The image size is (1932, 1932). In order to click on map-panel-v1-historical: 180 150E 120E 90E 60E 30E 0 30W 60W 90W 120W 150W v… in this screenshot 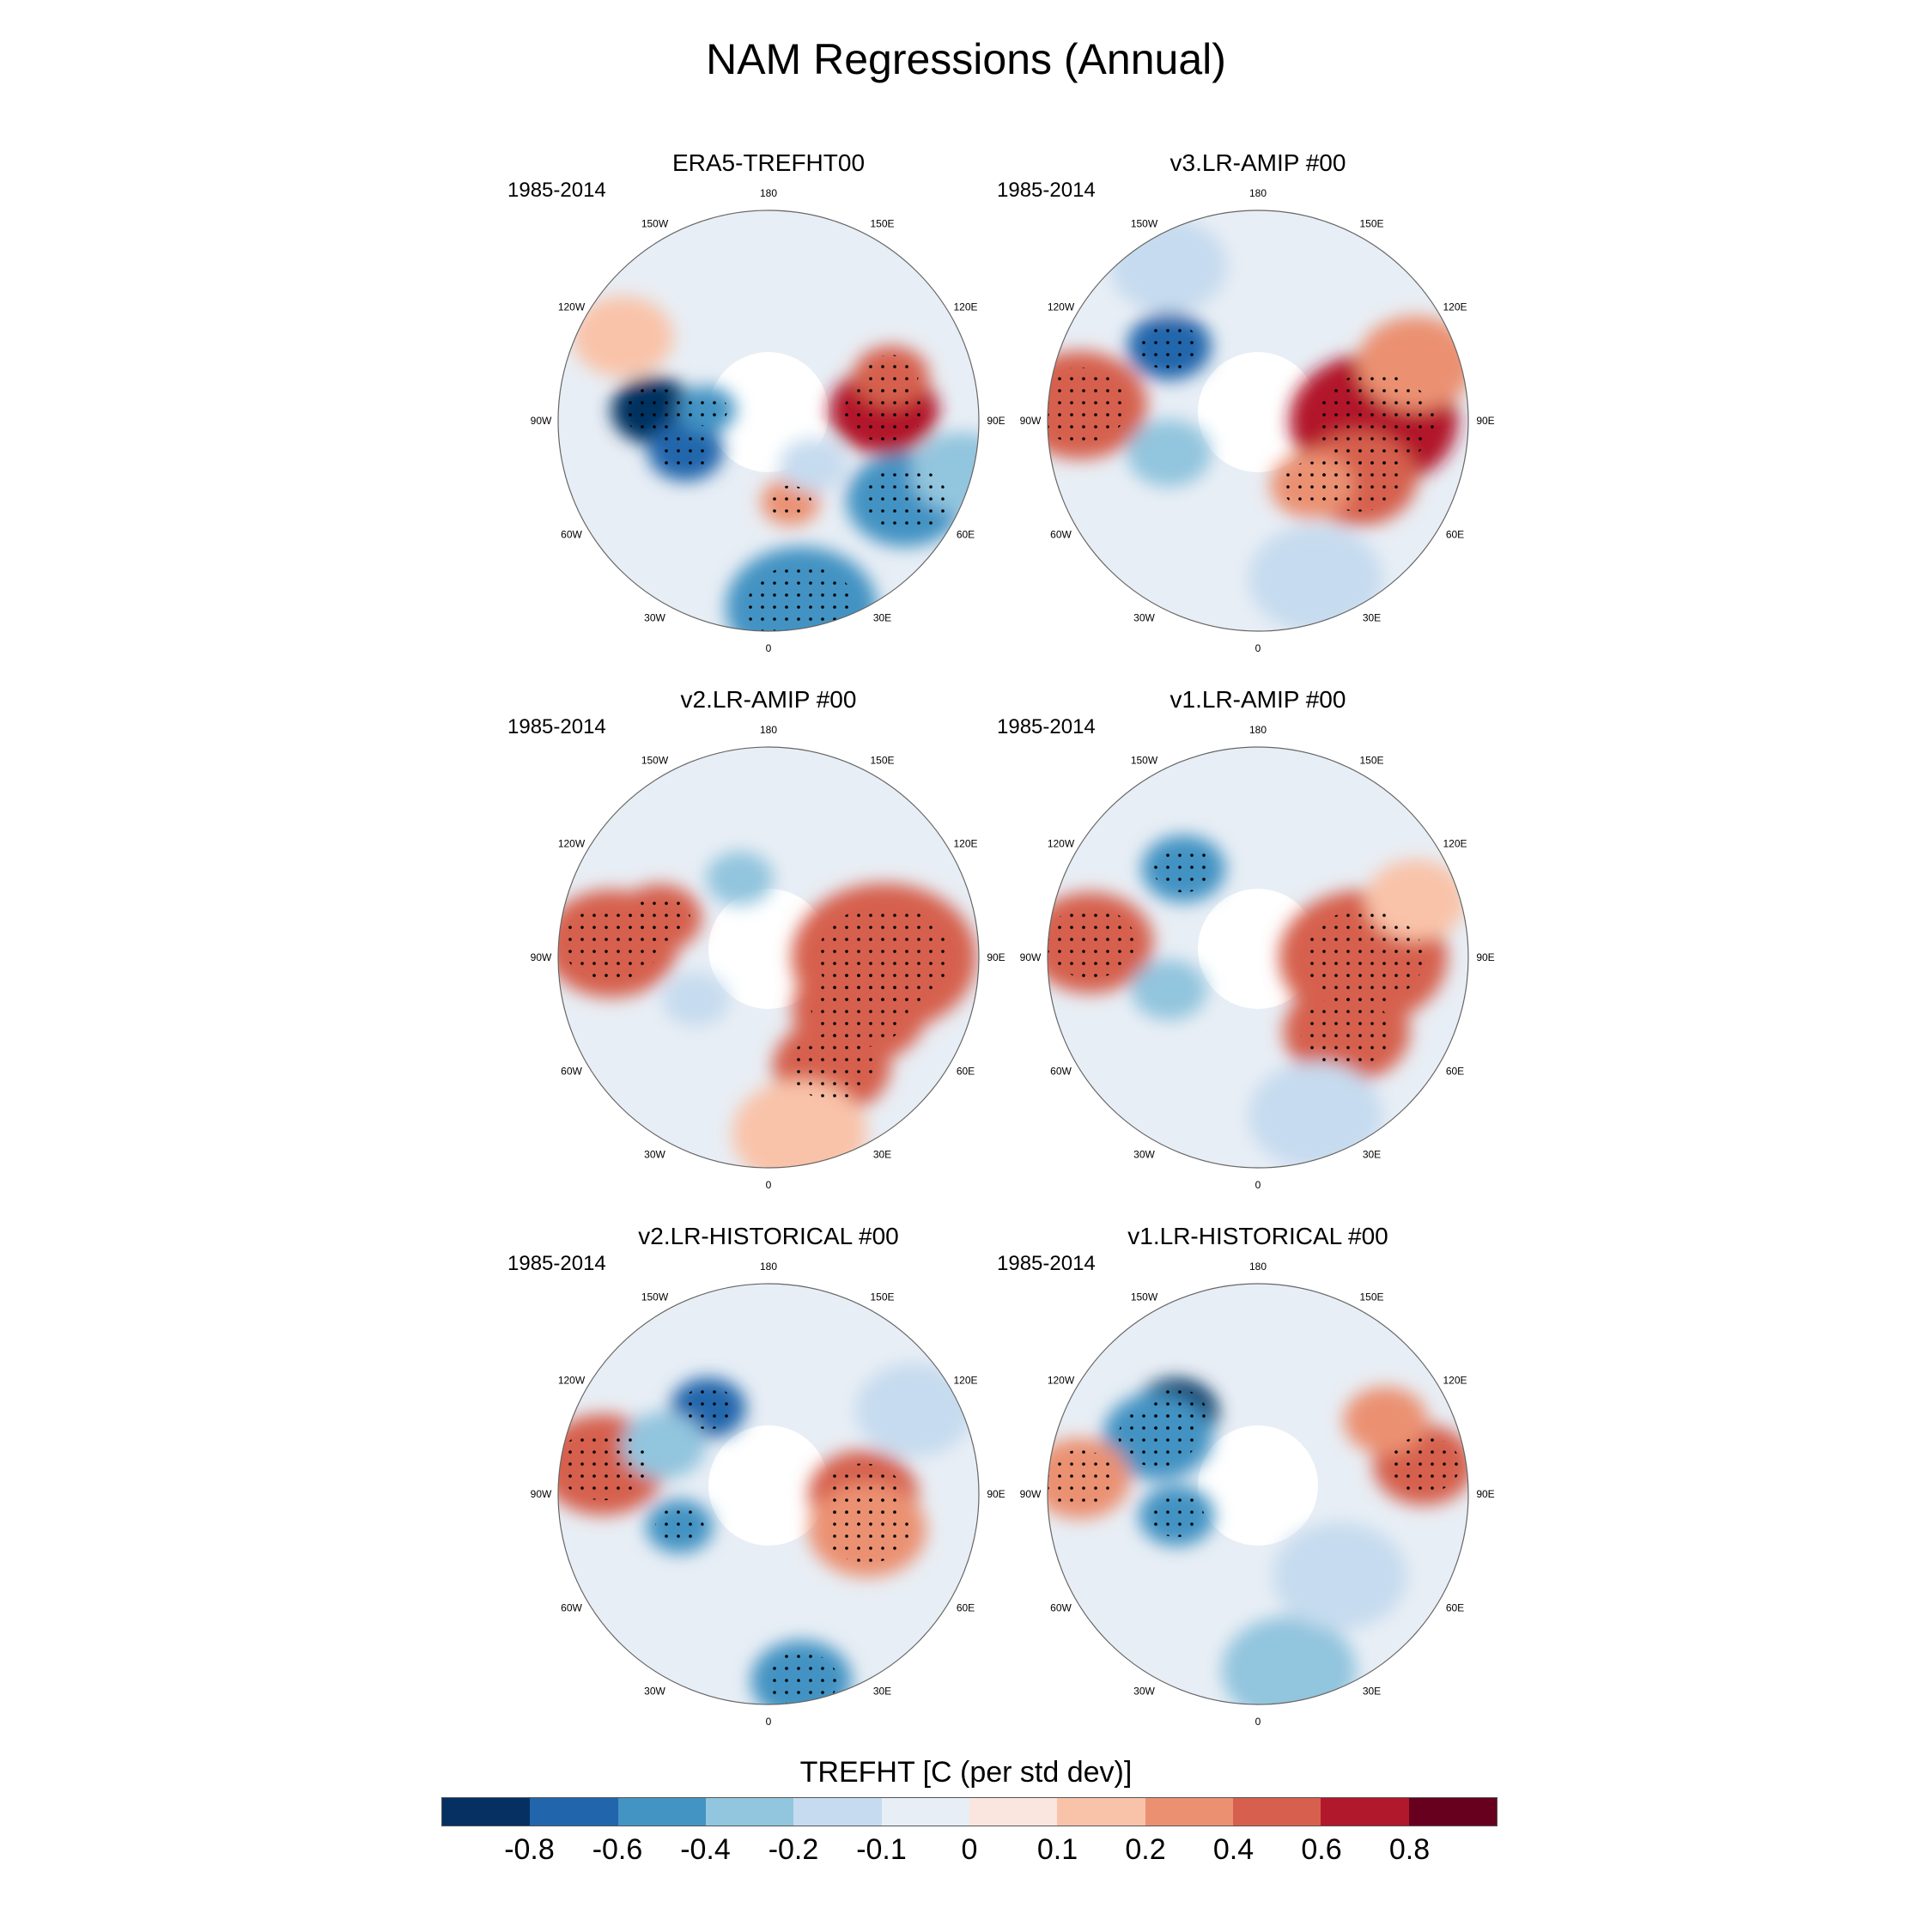, I will do `click(1247, 1479)`.